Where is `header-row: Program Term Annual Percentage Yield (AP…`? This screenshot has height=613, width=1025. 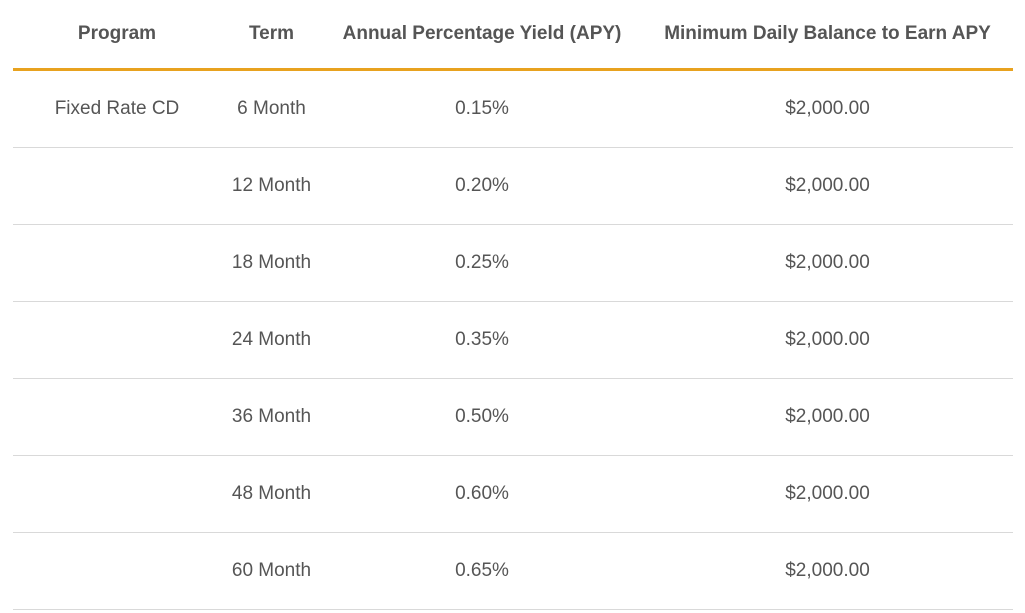
header-row: Program Term Annual Percentage Yield (AP… is located at coordinates (513, 35).